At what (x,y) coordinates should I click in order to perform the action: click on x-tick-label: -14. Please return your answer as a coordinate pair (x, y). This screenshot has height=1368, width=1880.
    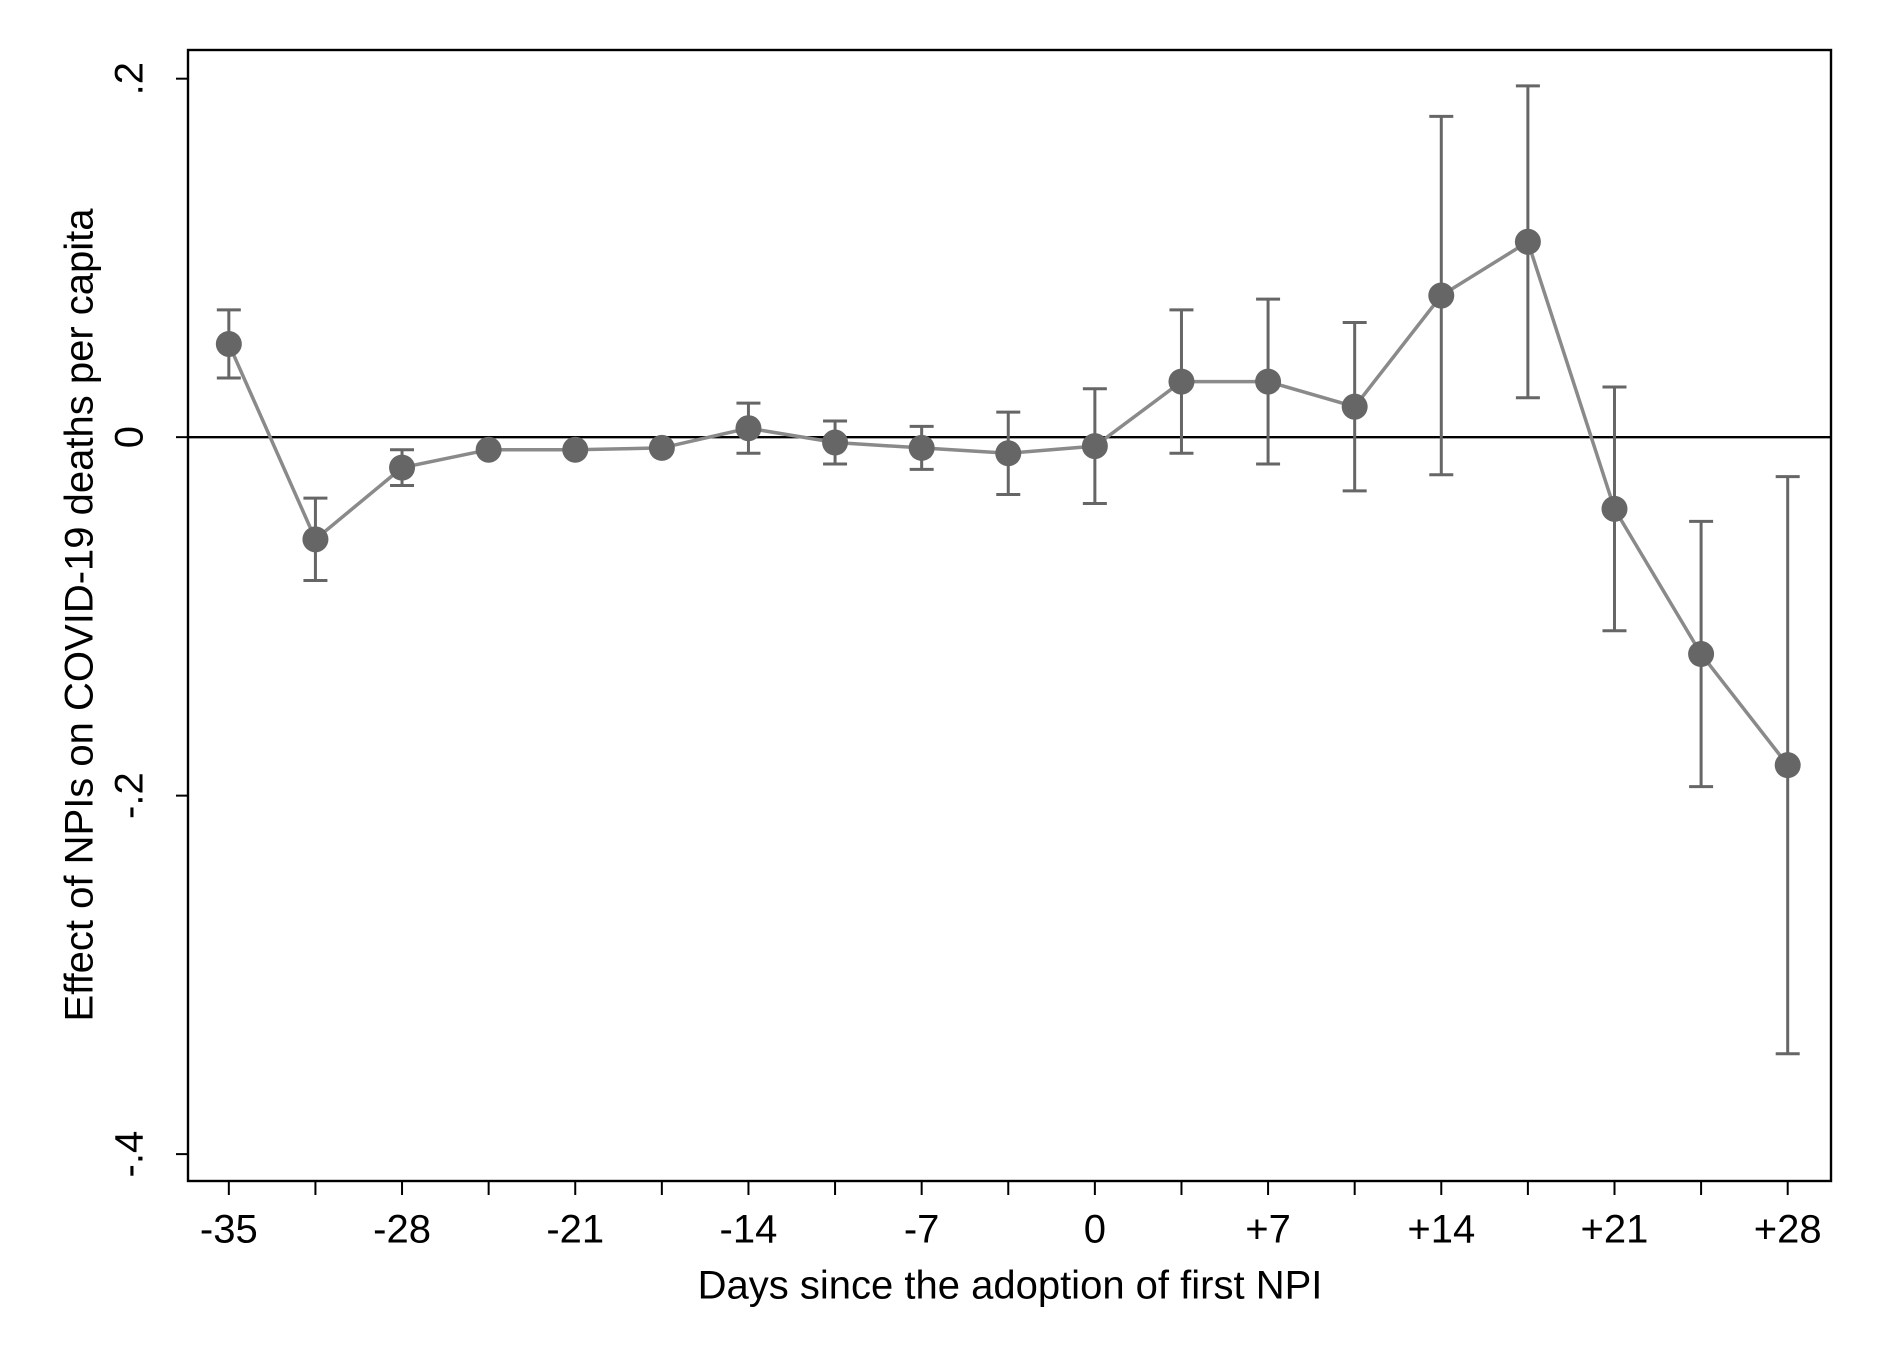
    Looking at the image, I should click on (749, 1230).